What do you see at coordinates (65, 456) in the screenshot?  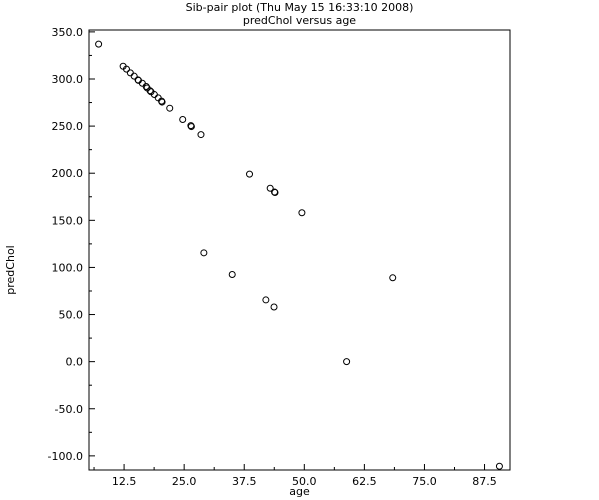 I see `y-tick-label: -100.0` at bounding box center [65, 456].